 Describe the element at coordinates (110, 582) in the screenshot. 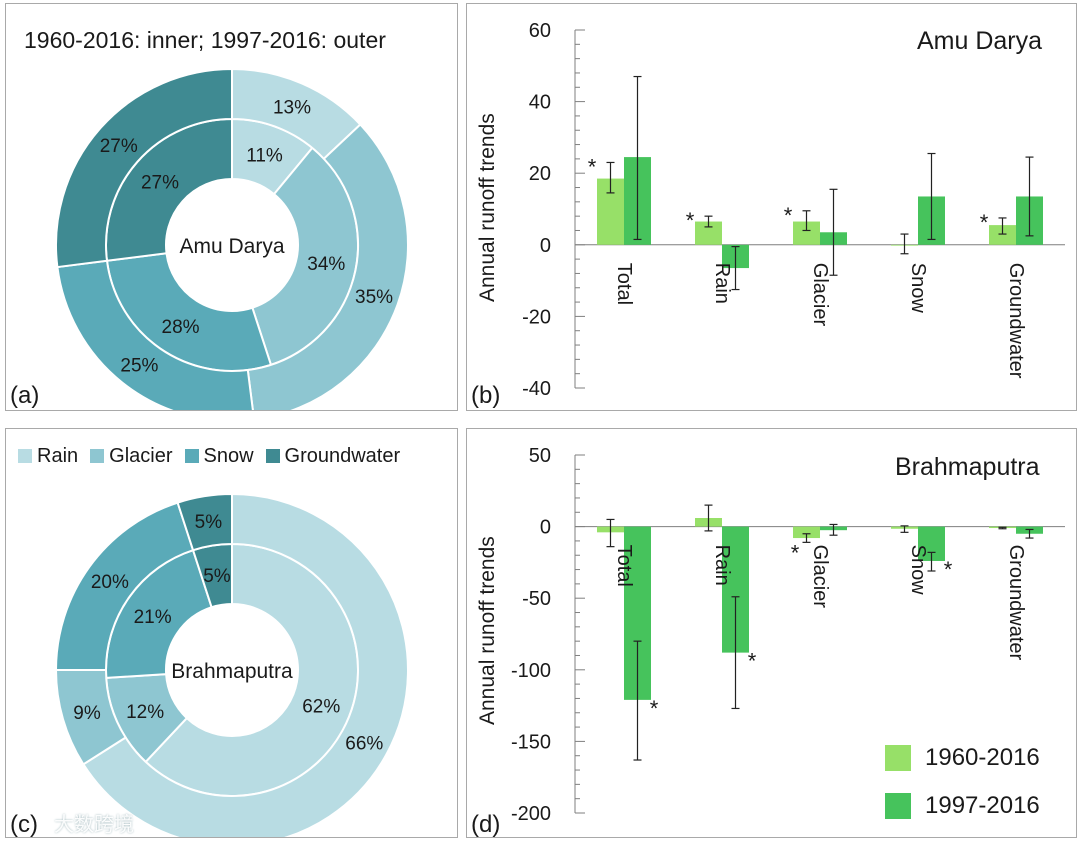

I see `brahma-donut-outer-label-snow: 20%` at that location.